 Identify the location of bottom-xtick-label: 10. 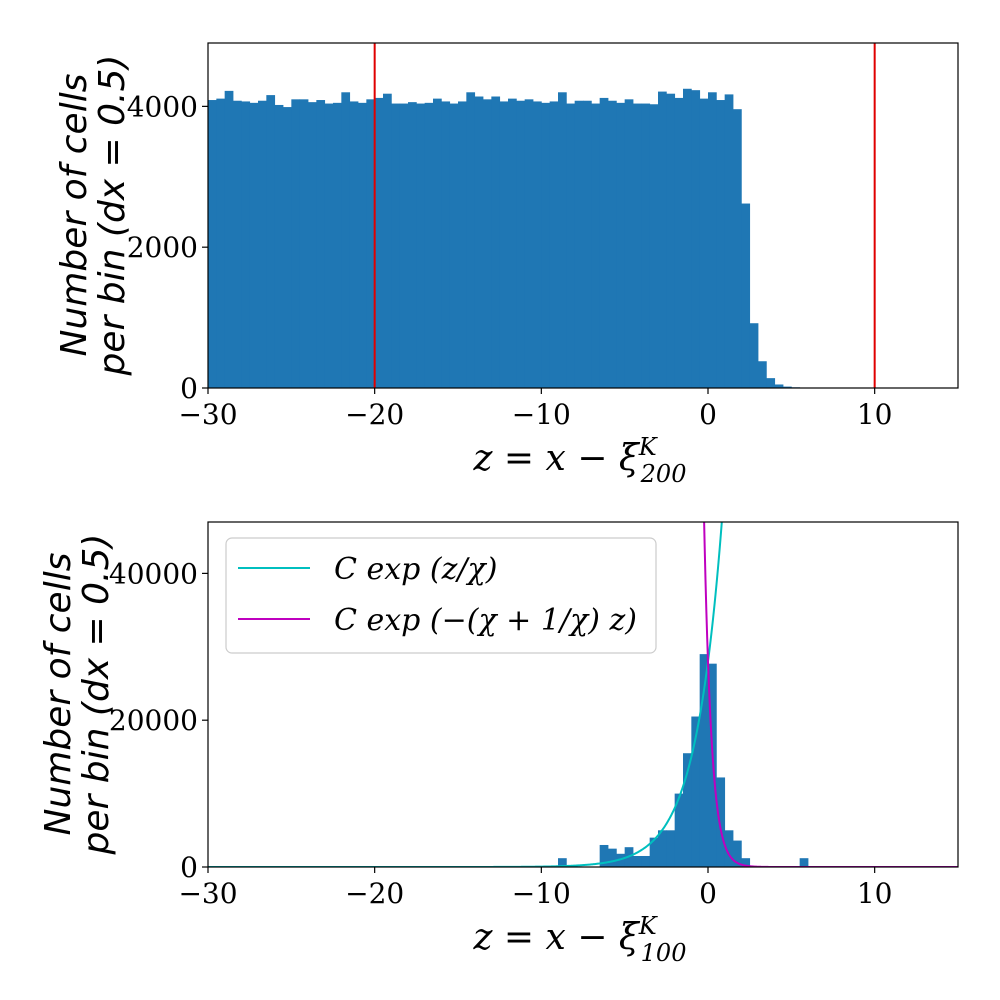
(875, 893).